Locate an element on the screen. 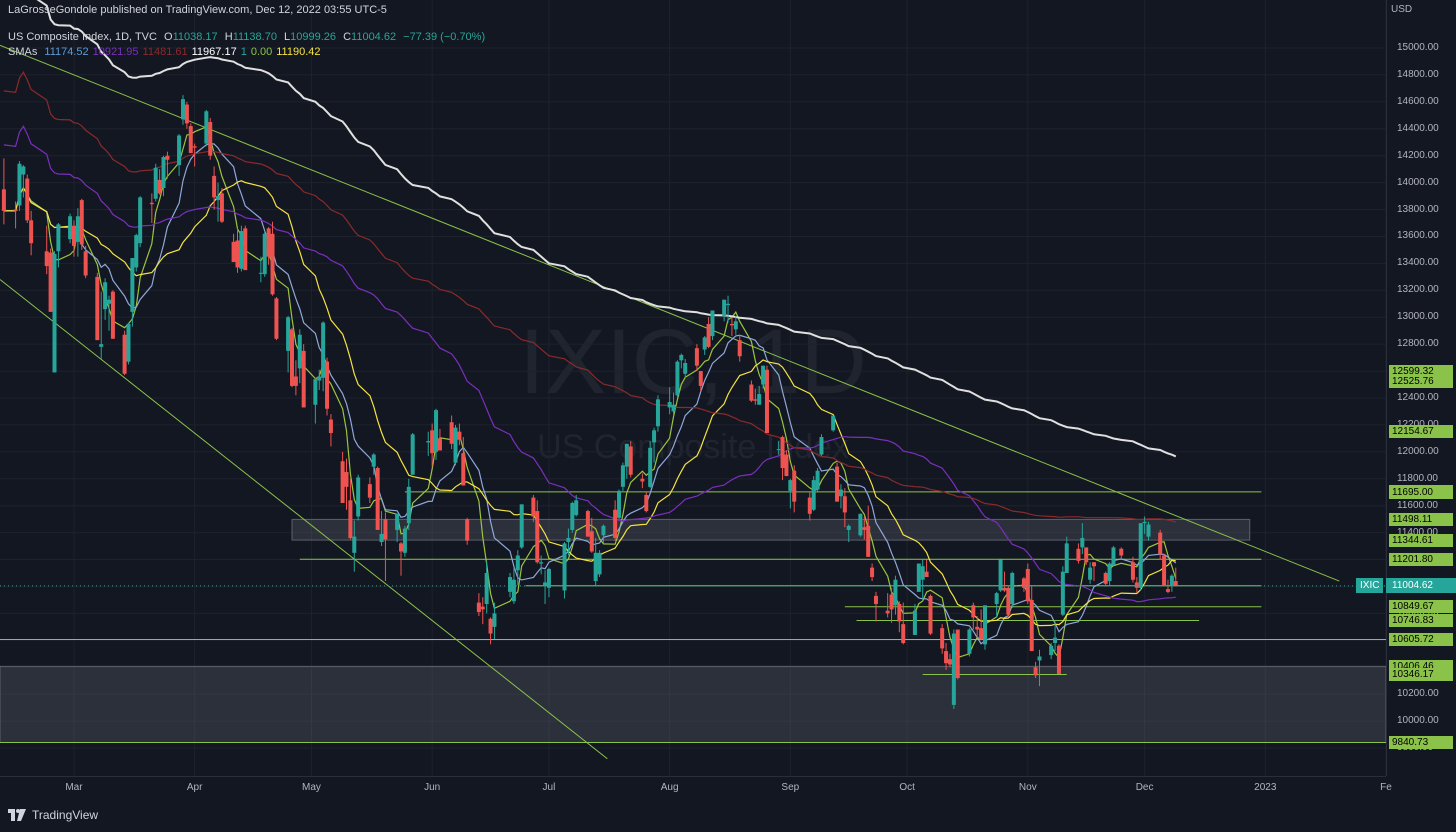 This screenshot has height=832, width=1456. tradingview-logo: TradingView is located at coordinates (53, 815).